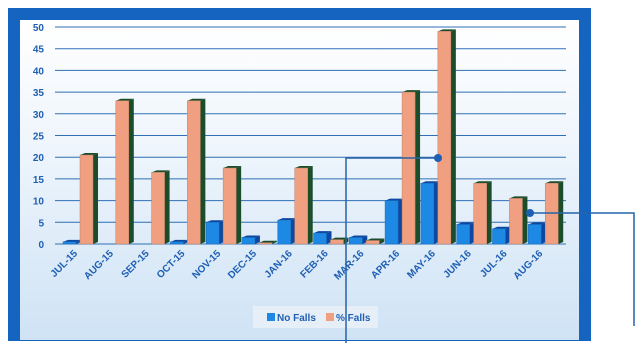  Describe the element at coordinates (458, 264) in the screenshot. I see `x-tick-label: JUN-16` at that location.